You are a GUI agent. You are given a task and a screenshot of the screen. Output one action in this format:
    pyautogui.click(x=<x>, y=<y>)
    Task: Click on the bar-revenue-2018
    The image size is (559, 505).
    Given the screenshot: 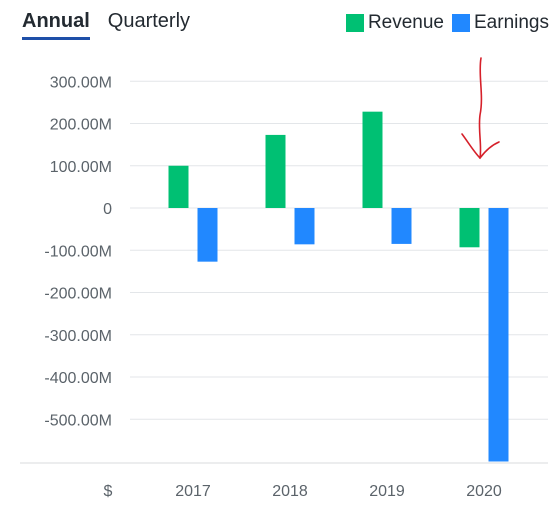 What is the action you would take?
    pyautogui.click(x=275, y=171)
    